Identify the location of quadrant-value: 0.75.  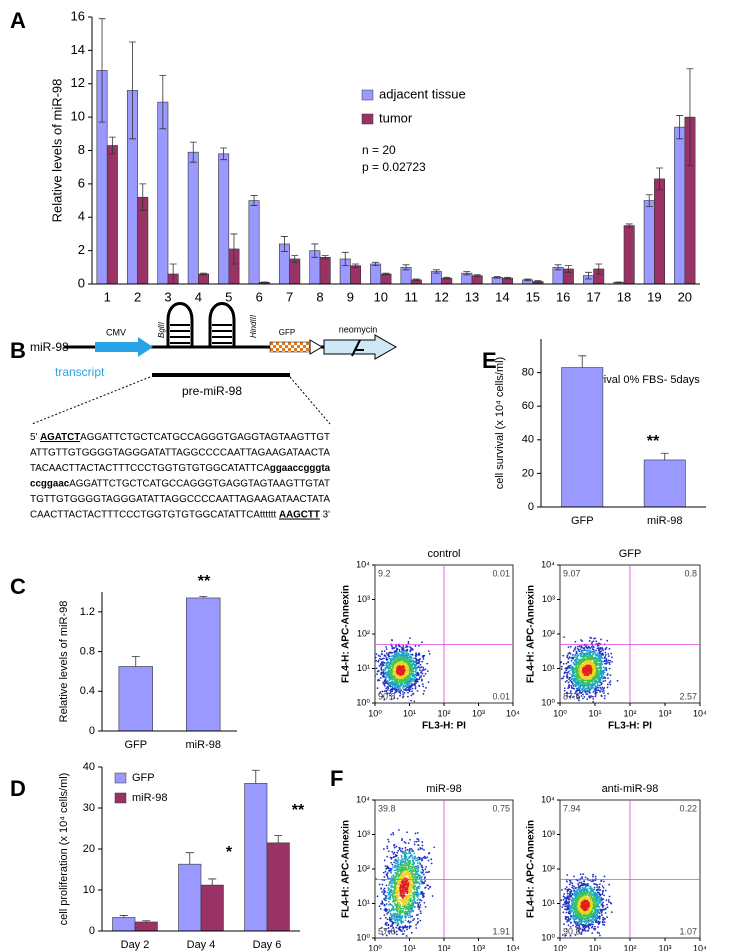
(501, 808).